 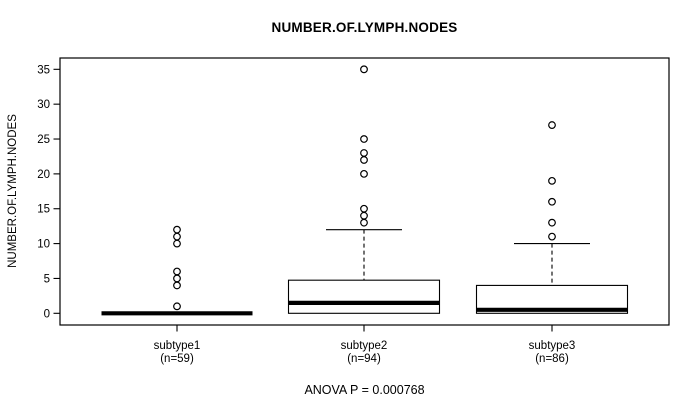 I want to click on group-name: subtype3, so click(x=552, y=346).